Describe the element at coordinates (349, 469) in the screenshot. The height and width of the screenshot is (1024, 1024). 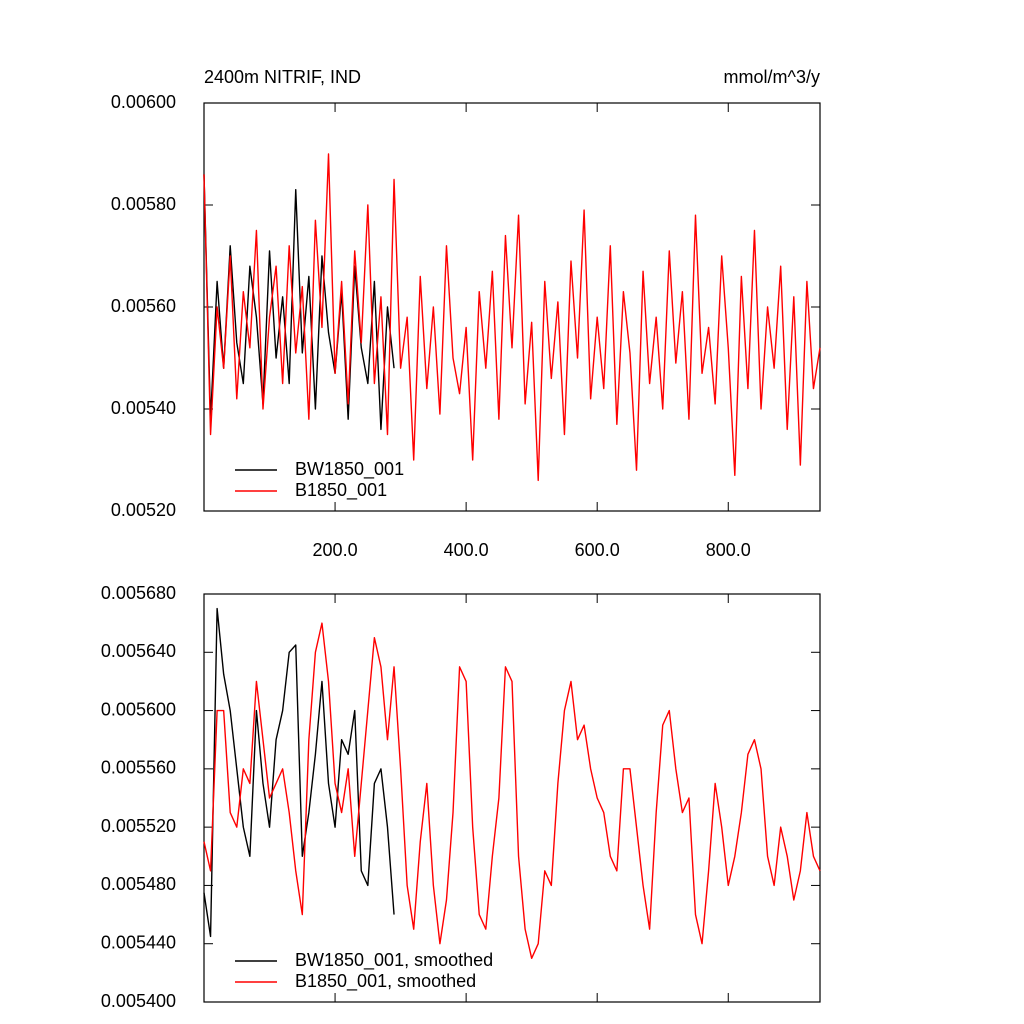
I see `legend-label: BW1850_001` at that location.